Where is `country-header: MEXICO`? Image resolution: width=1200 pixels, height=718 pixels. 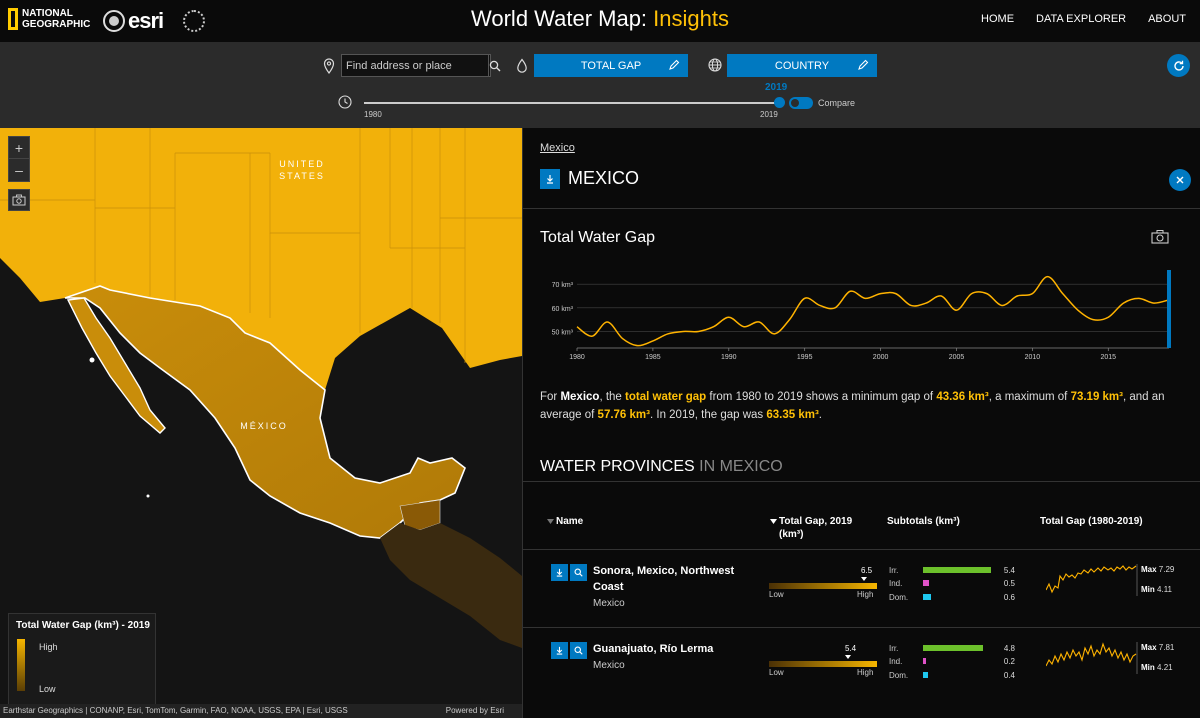
country-header: MEXICO is located at coordinates (589, 178).